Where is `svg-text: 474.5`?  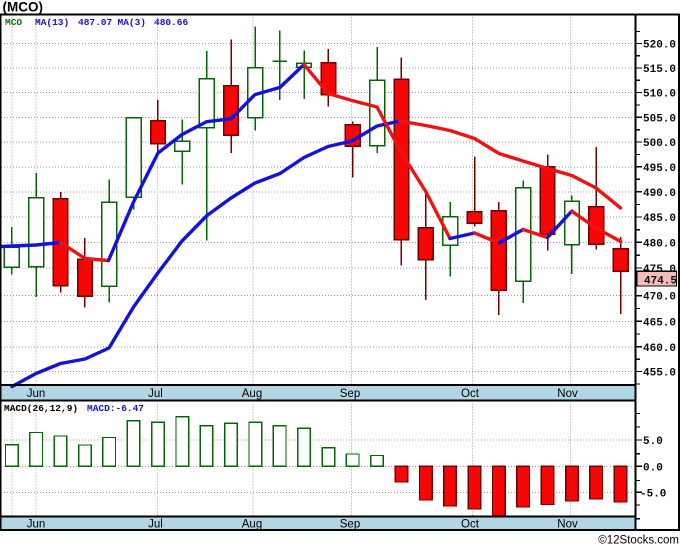 svg-text: 474.5 is located at coordinates (660, 281).